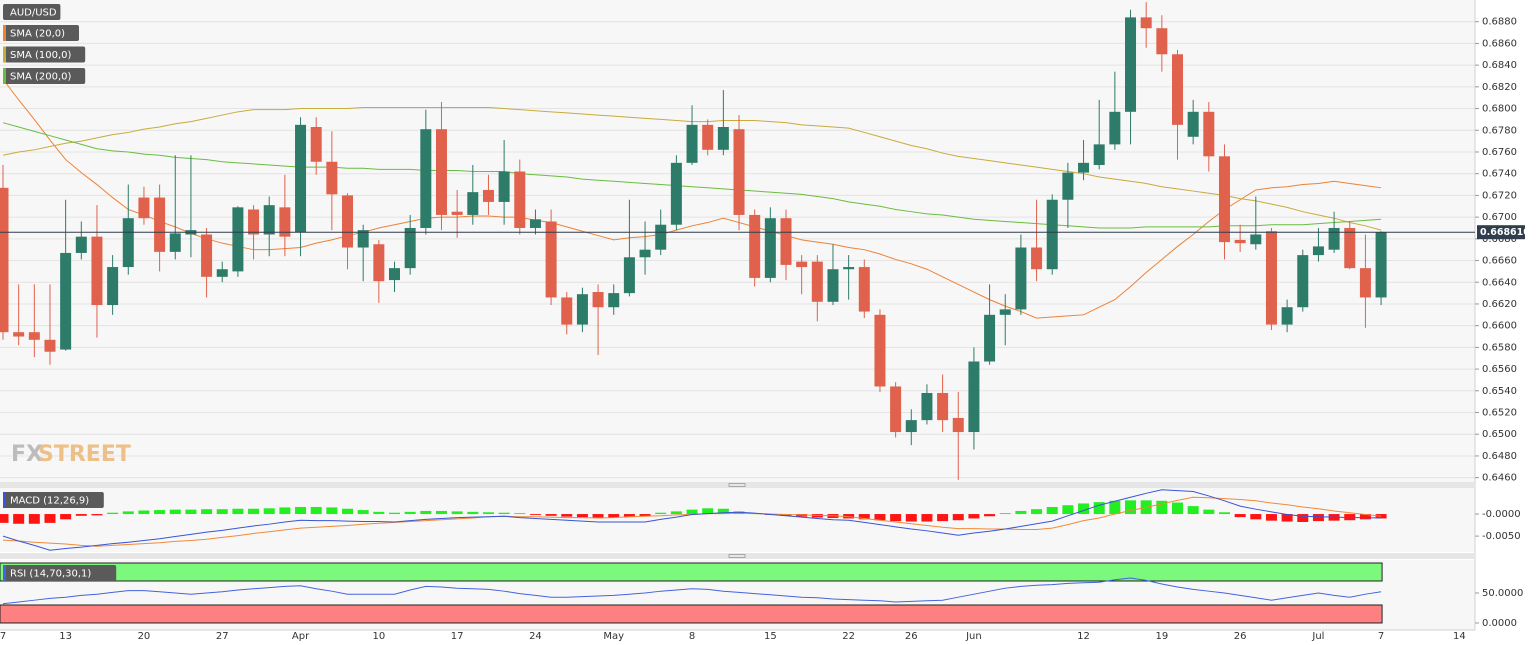 The image size is (1536, 645). Describe the element at coordinates (1499, 434) in the screenshot. I see `y-tick-label: 0.6500` at that location.